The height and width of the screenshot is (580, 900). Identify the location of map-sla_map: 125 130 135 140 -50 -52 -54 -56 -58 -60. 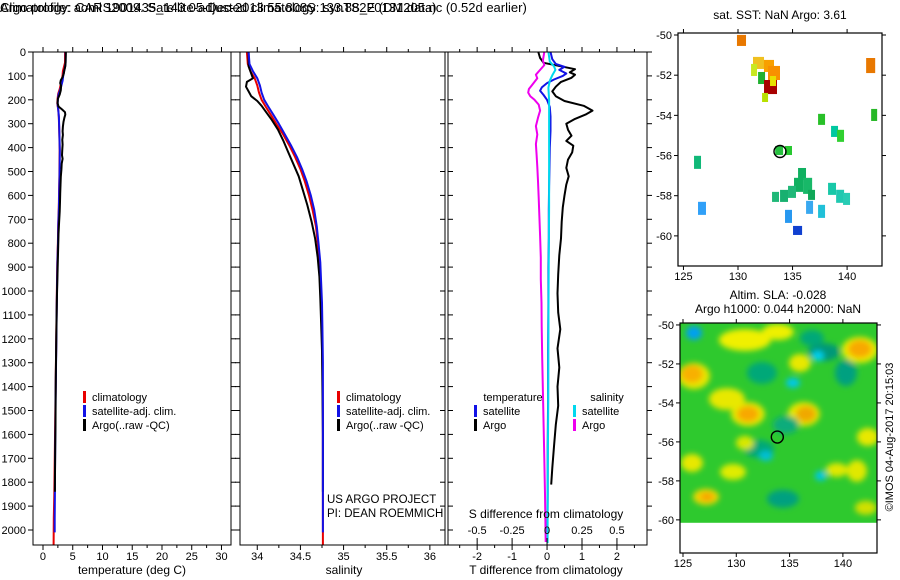
(769, 444).